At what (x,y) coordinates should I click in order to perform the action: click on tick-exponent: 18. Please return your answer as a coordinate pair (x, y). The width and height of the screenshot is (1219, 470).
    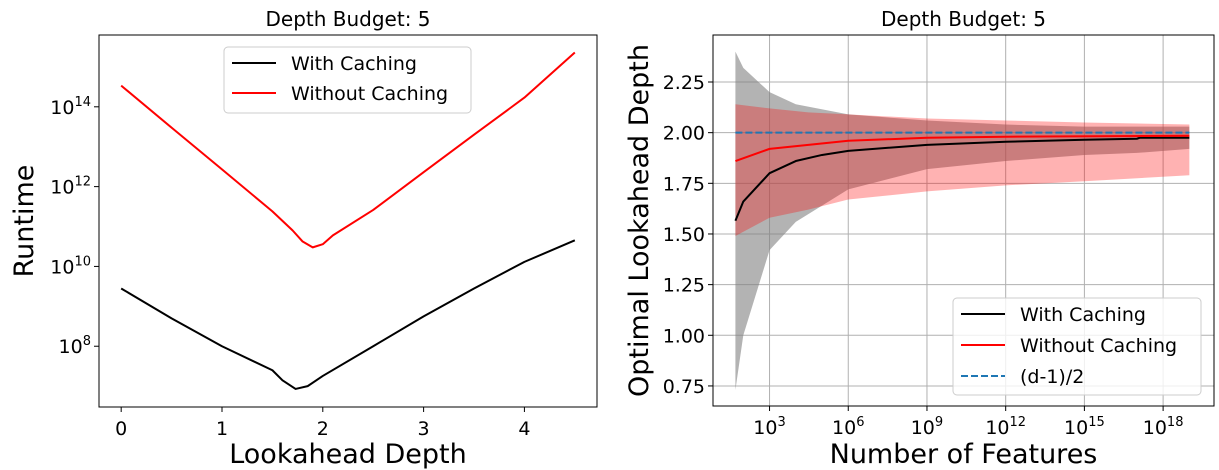
    Looking at the image, I should click on (1175, 422).